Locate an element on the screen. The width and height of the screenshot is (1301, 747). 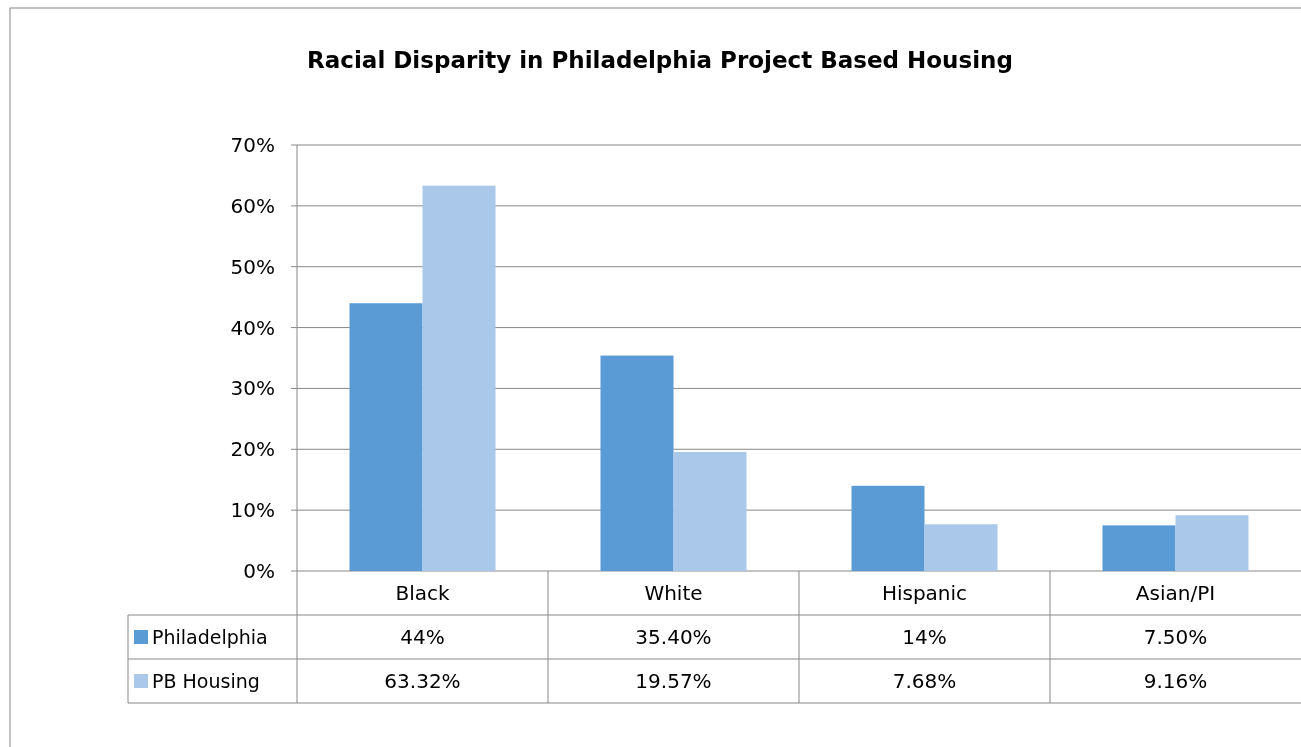
data-label: 7.50% is located at coordinates (1175, 637).